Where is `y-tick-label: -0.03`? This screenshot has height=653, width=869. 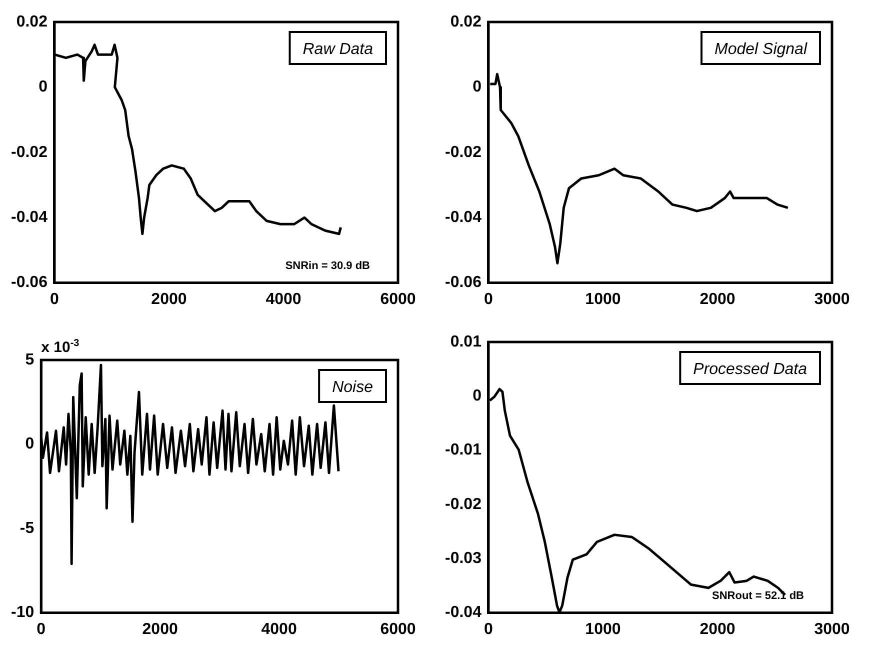
y-tick-label: -0.03 is located at coordinates (463, 559).